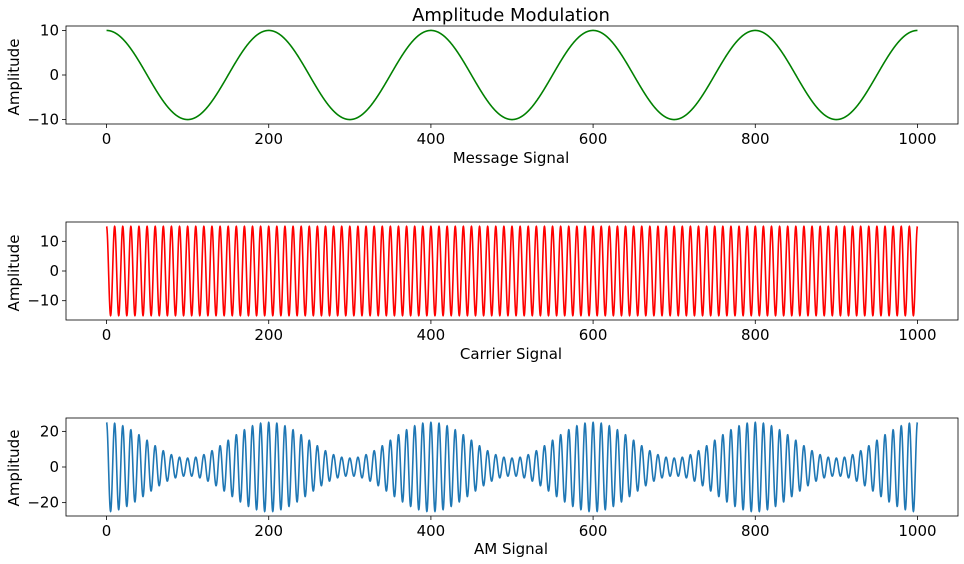 This screenshot has height=564, width=964. I want to click on x-tick-labels-message: 0 200 400 600 800 1000, so click(519, 136).